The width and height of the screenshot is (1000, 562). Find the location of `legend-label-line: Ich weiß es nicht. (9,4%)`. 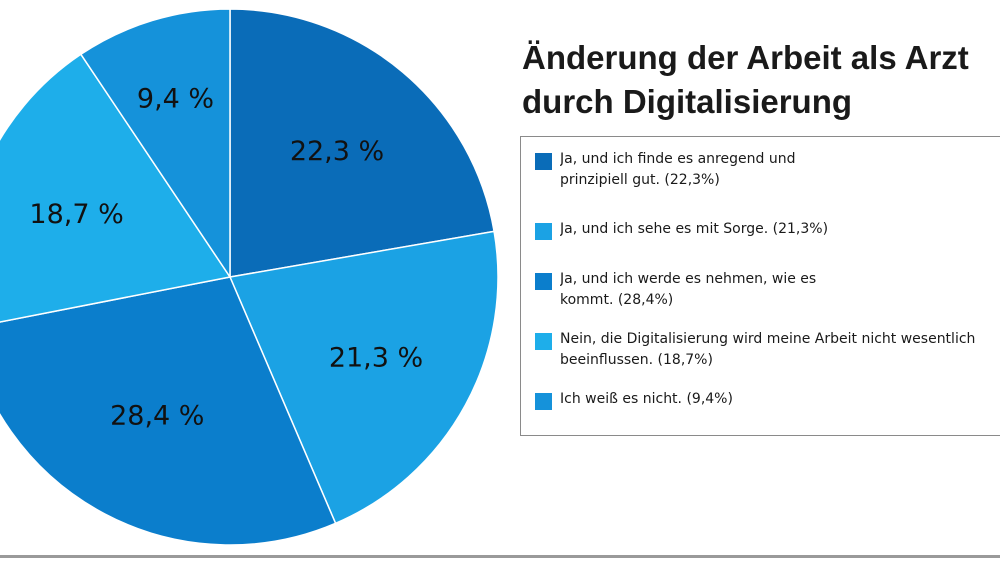

legend-label-line: Ich weiß es nicht. (9,4%) is located at coordinates (646, 399).